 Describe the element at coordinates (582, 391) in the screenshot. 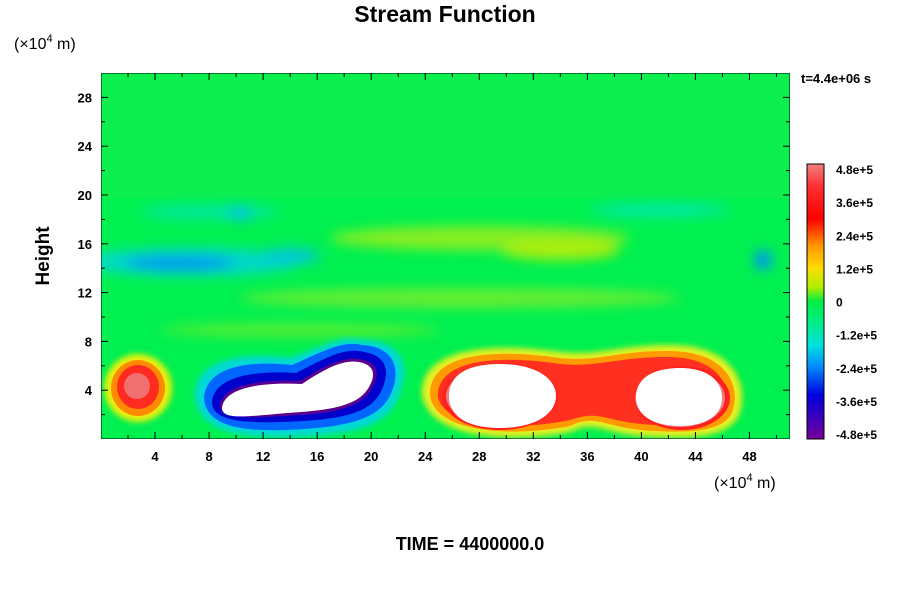

I see `vortex-positive-pair` at that location.